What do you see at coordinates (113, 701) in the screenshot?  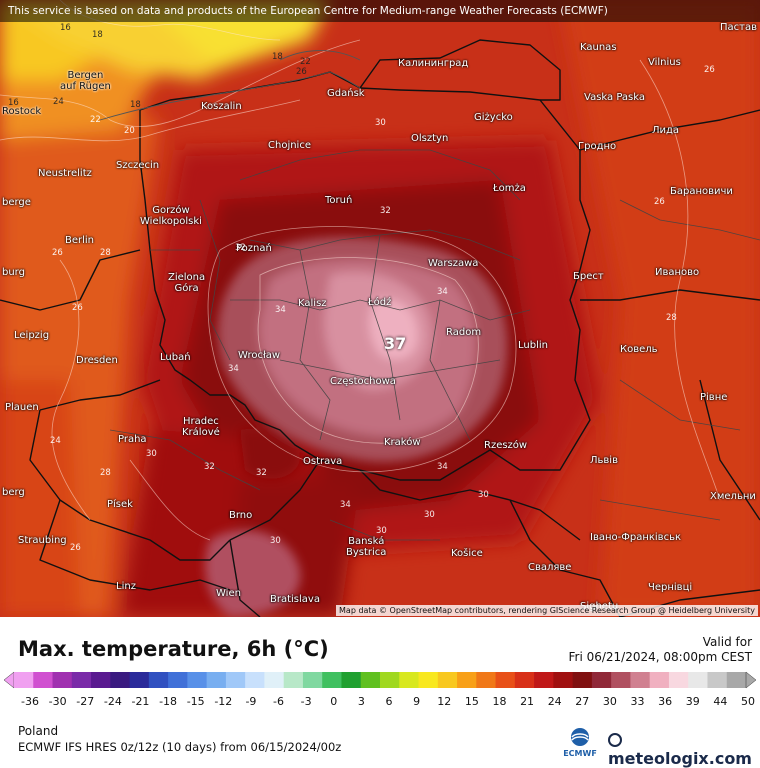 I see `legend-tick-label: -24` at bounding box center [113, 701].